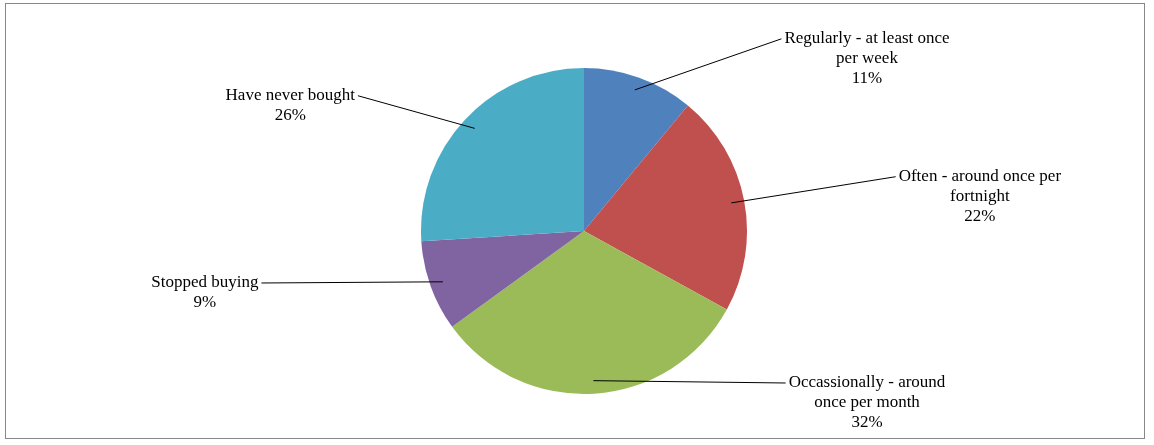 This screenshot has width=1154, height=445. Describe the element at coordinates (867, 392) in the screenshot. I see `slice-label: Occassionally - around once per month` at that location.